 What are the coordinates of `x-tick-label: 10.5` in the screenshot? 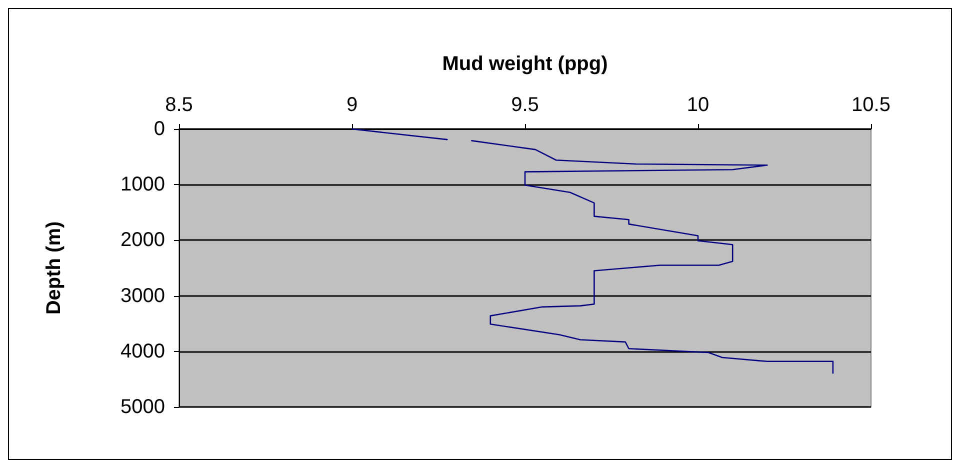 It's located at (871, 105).